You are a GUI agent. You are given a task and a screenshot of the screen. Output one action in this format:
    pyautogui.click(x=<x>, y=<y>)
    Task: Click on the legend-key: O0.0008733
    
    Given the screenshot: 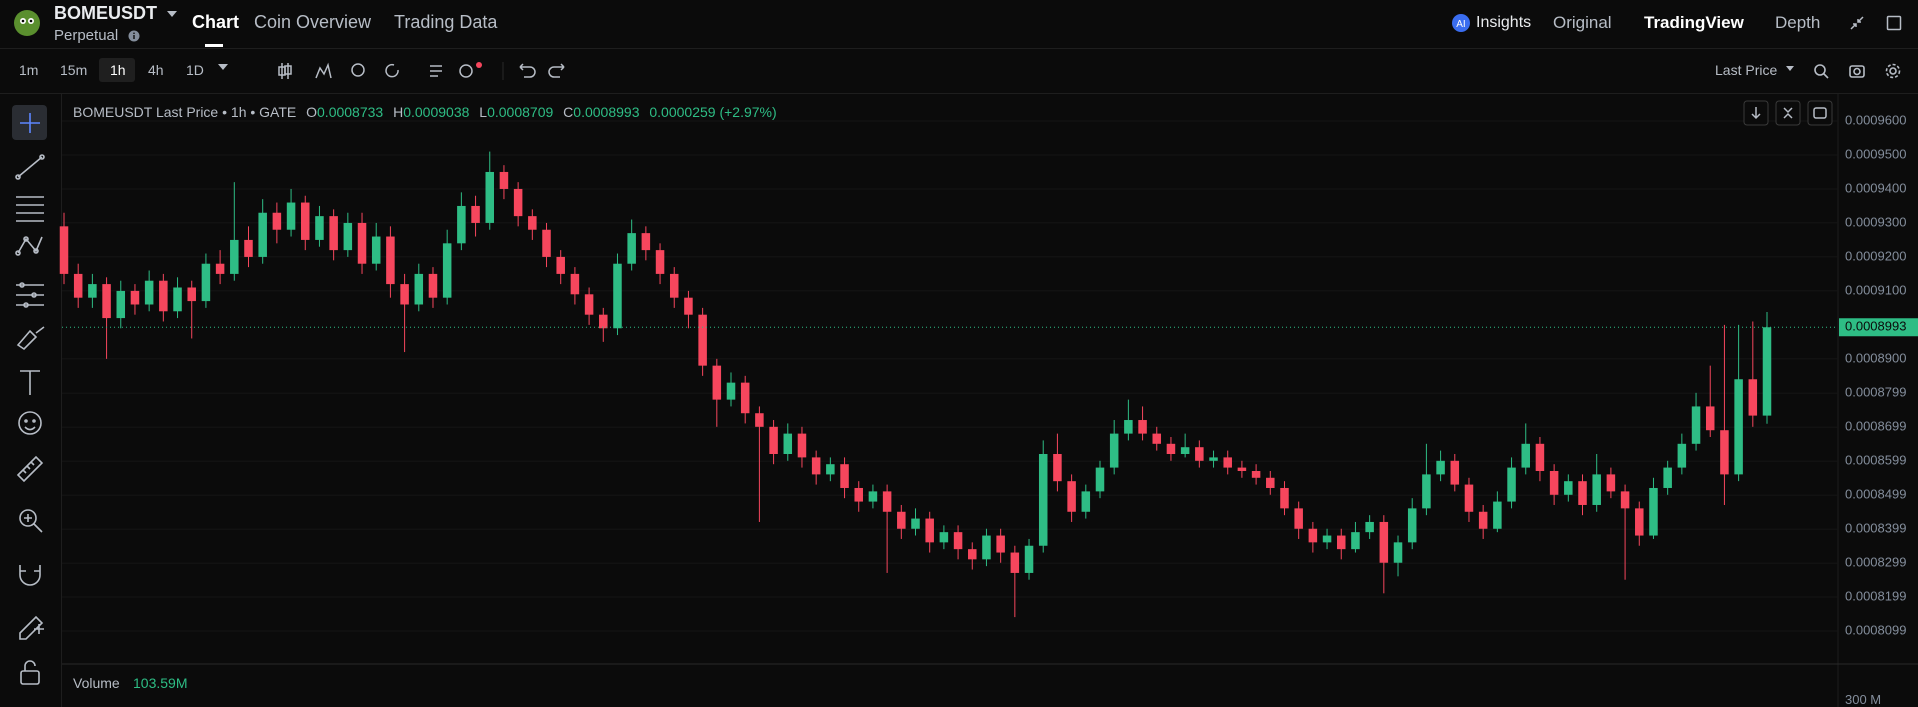 What is the action you would take?
    pyautogui.click(x=344, y=112)
    